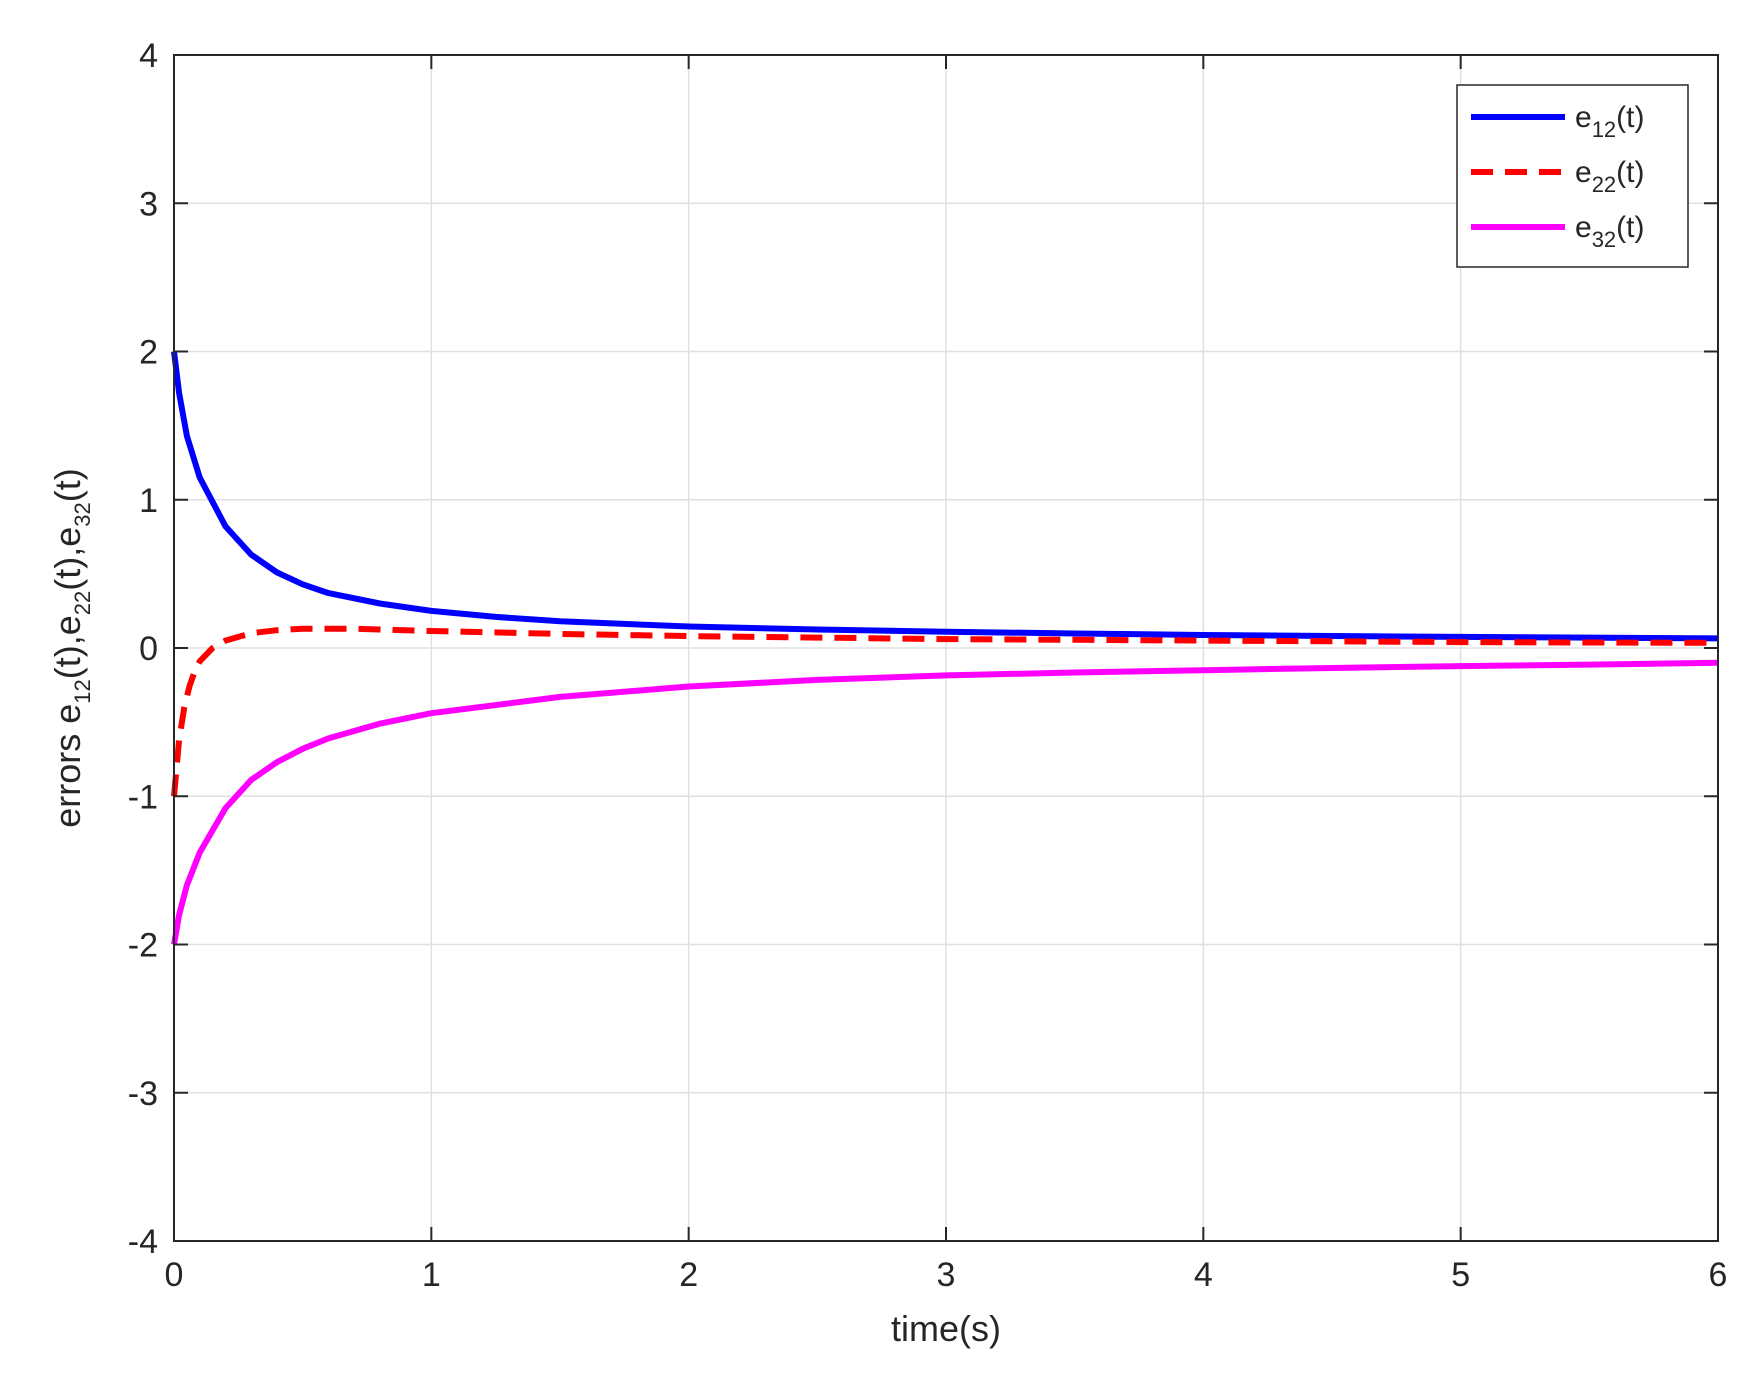  Describe the element at coordinates (148, 56) in the screenshot. I see `y-tick-label: 4` at that location.